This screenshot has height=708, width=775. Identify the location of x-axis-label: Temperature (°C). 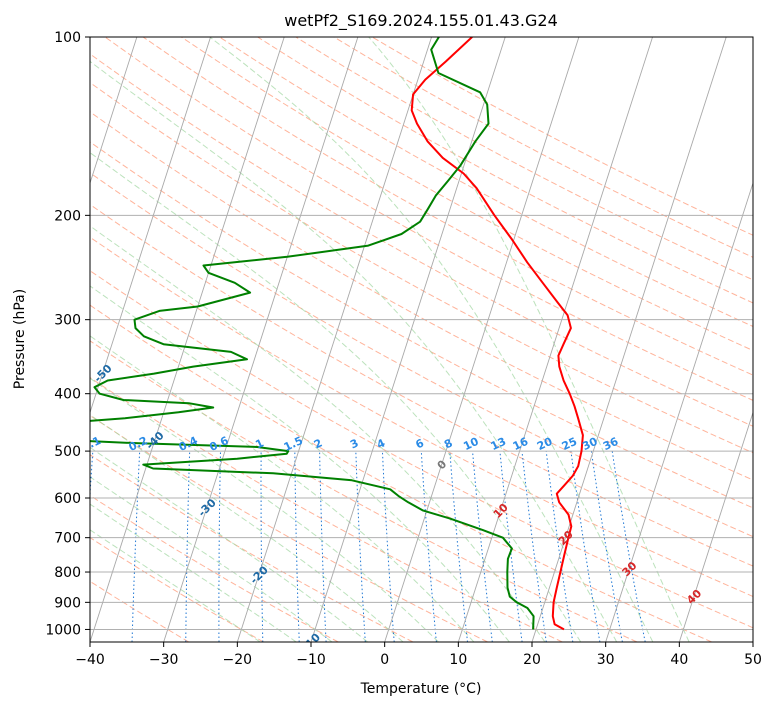
(421, 689).